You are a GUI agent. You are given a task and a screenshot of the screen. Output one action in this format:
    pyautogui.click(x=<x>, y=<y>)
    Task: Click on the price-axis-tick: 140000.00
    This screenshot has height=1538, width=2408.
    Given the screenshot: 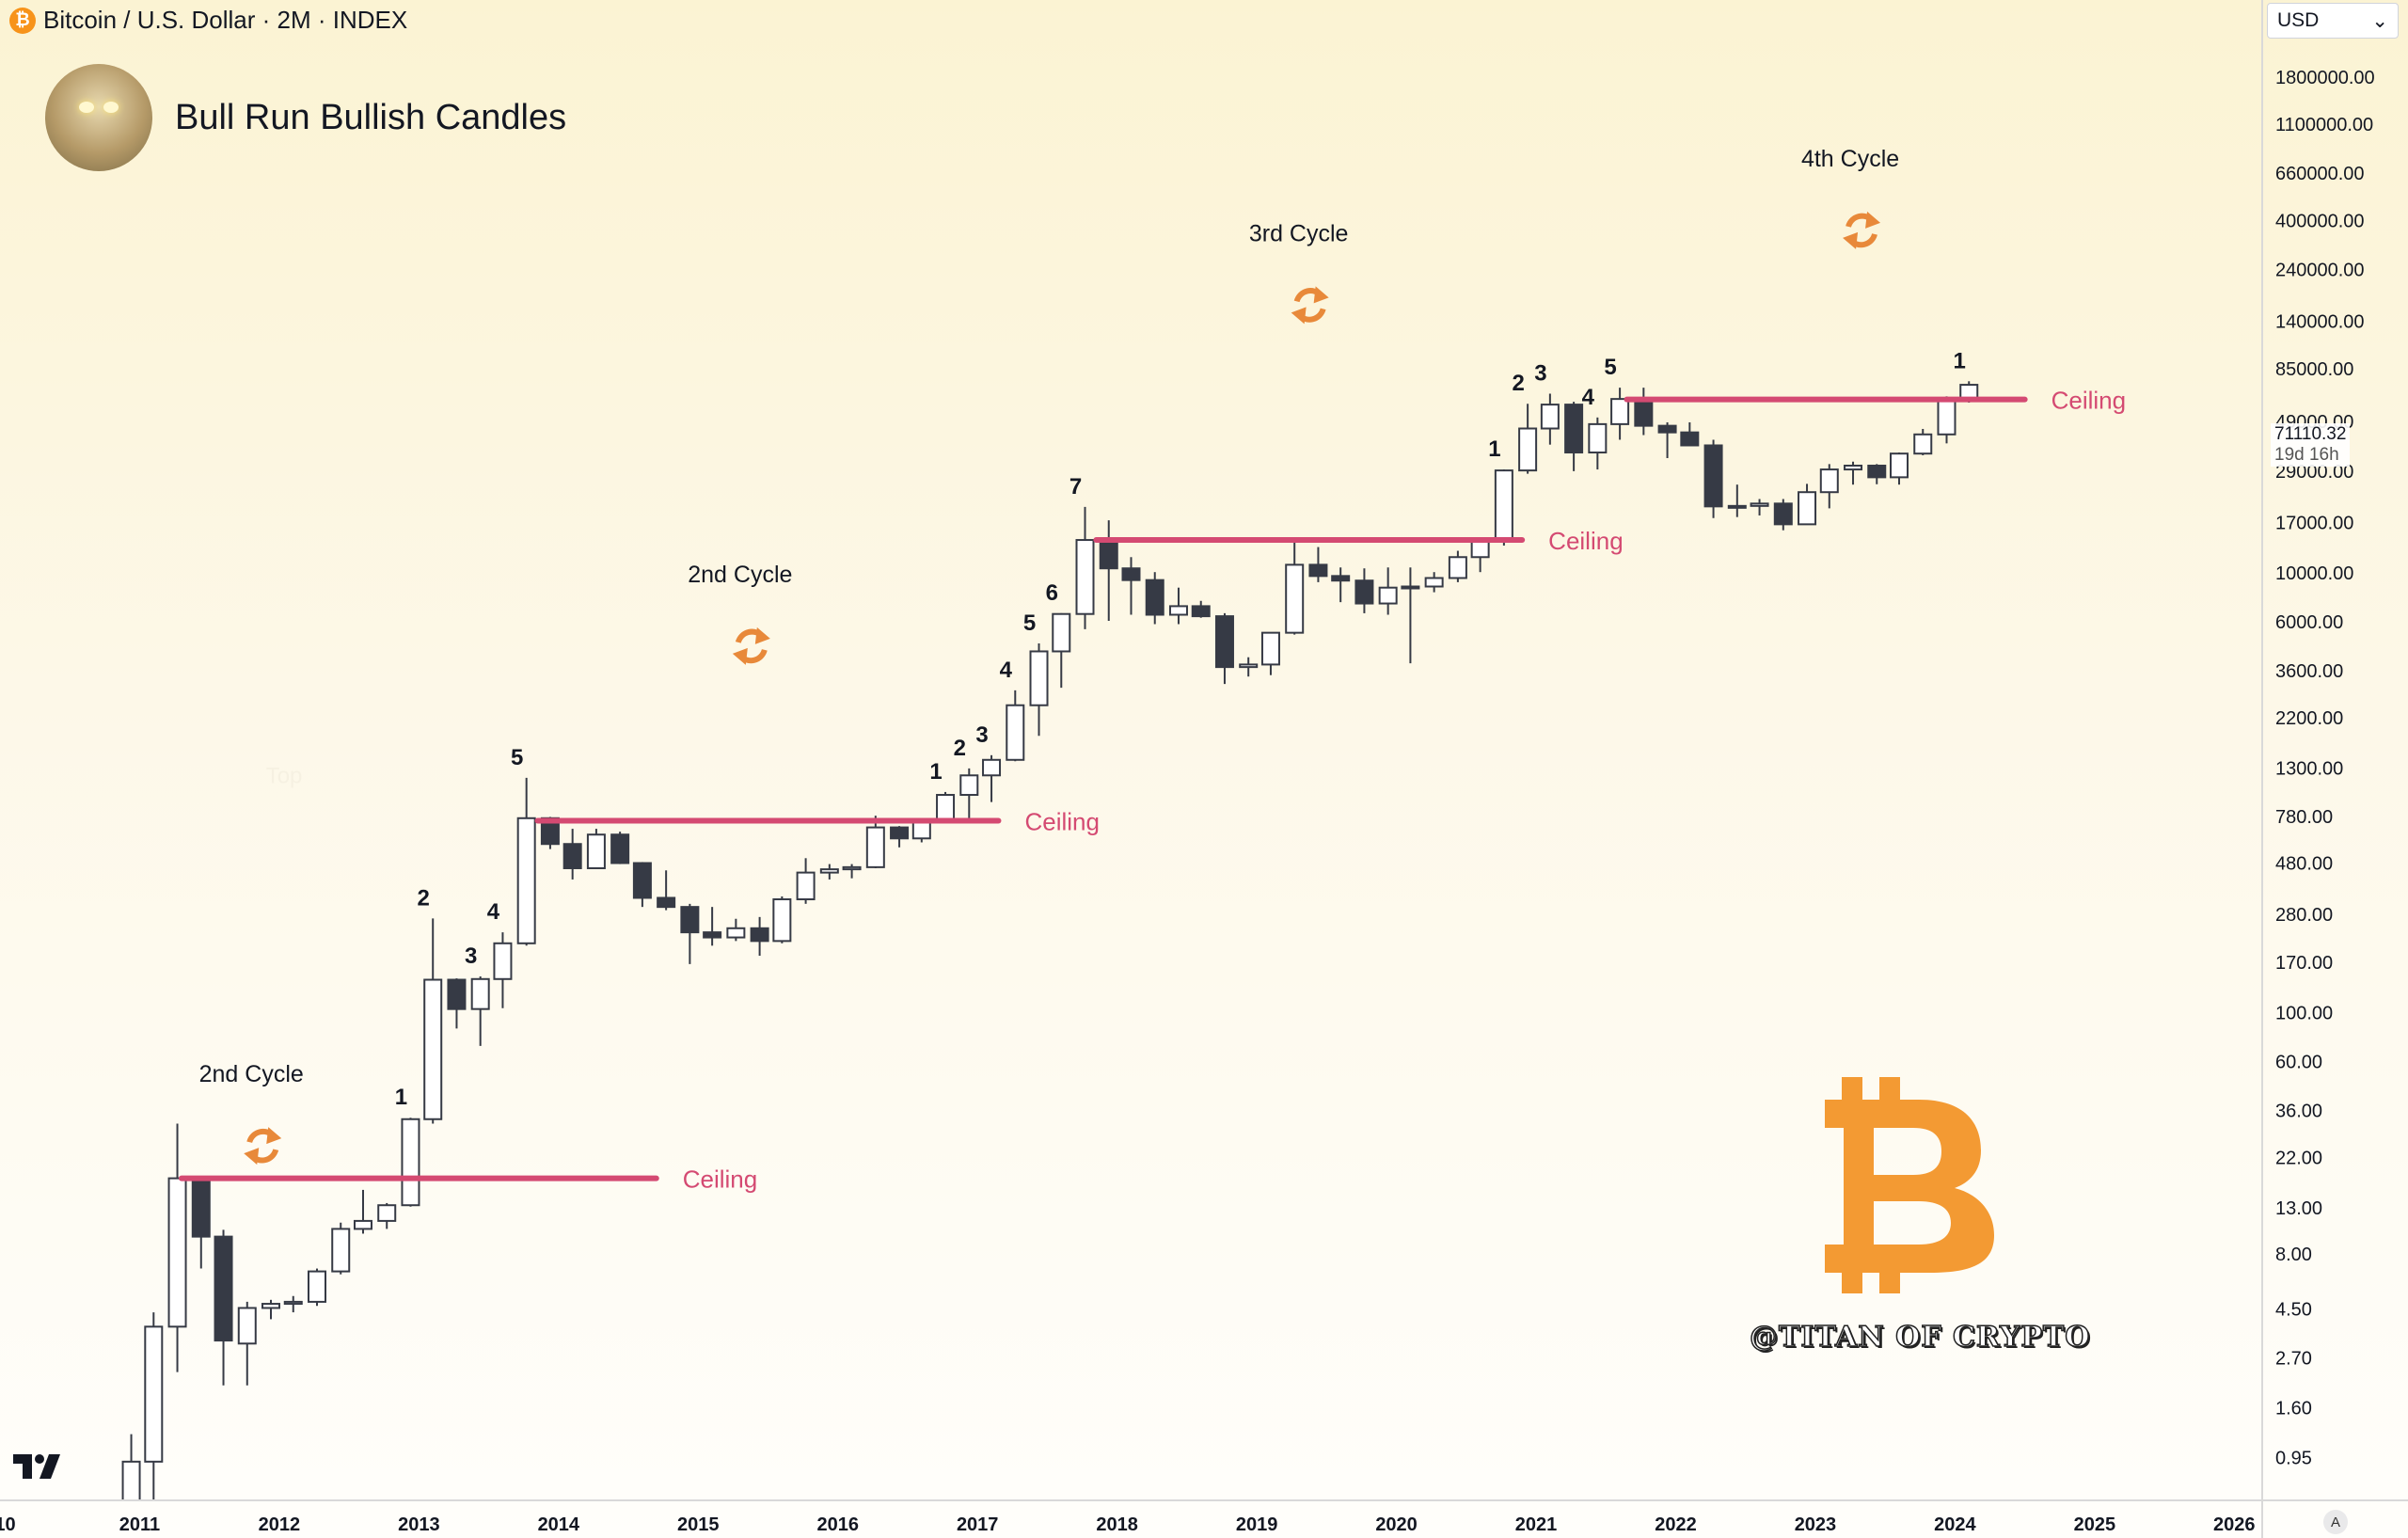 What is the action you would take?
    pyautogui.click(x=2320, y=321)
    